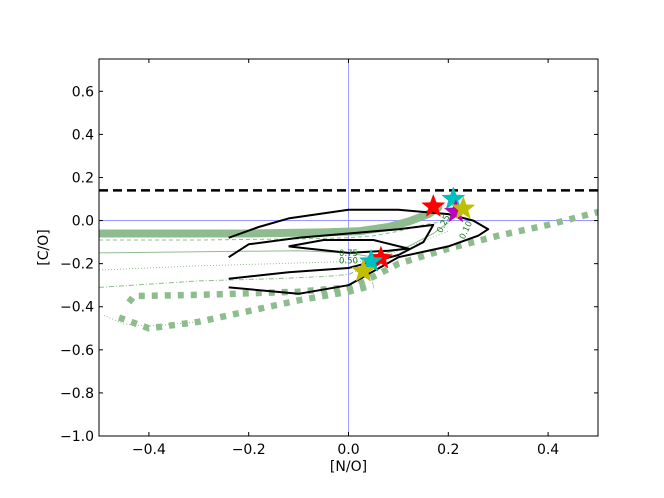 The width and height of the screenshot is (664, 498). Describe the element at coordinates (77, 308) in the screenshot. I see `y-tick-label-3: −0.4` at that location.